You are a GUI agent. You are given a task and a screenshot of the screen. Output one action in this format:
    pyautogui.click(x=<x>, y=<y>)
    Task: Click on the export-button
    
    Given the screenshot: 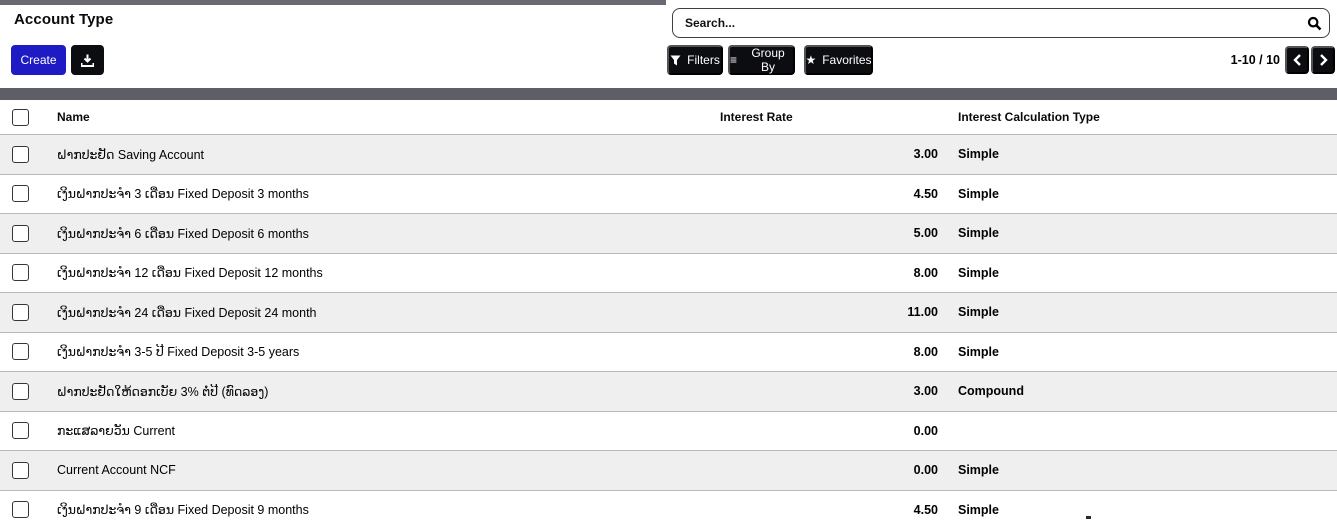 What is the action you would take?
    pyautogui.click(x=87, y=60)
    